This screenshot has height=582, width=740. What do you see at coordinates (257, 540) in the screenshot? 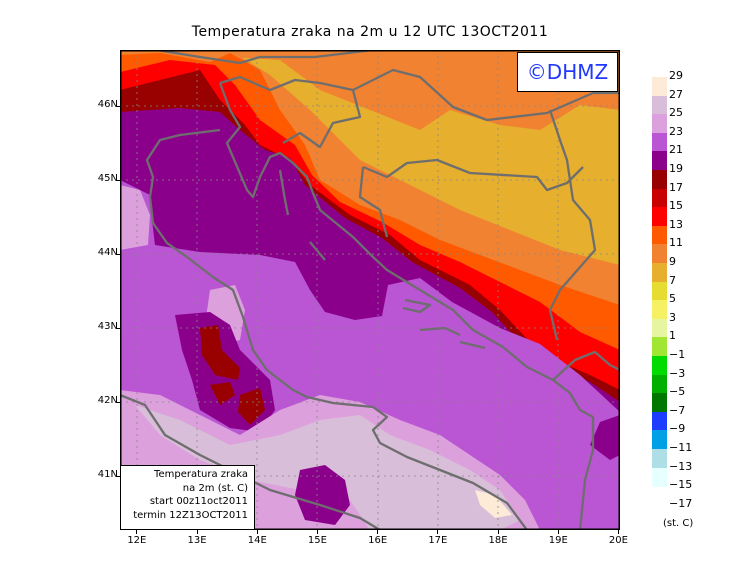
I see `x-tick-label: 14E` at bounding box center [257, 540].